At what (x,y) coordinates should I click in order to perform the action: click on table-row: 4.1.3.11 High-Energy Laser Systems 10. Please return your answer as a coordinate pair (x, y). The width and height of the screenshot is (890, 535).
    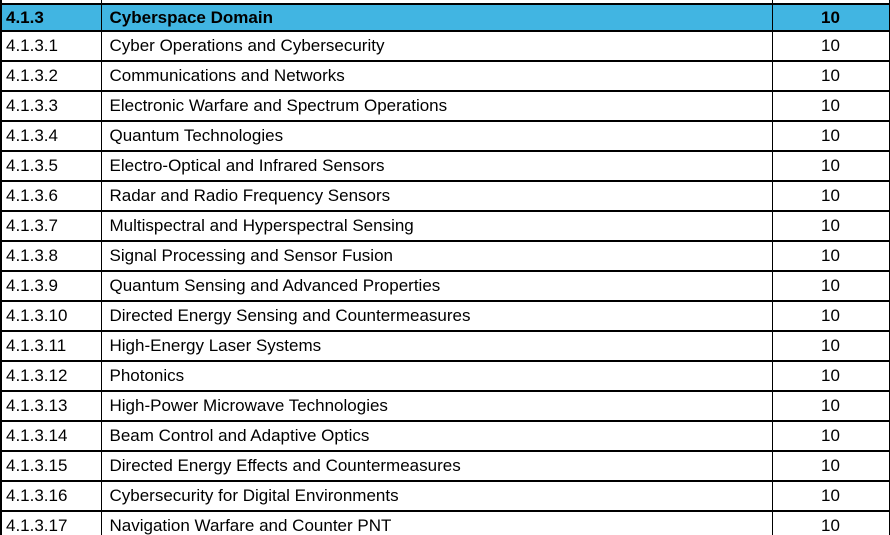
    Looking at the image, I should click on (445, 346).